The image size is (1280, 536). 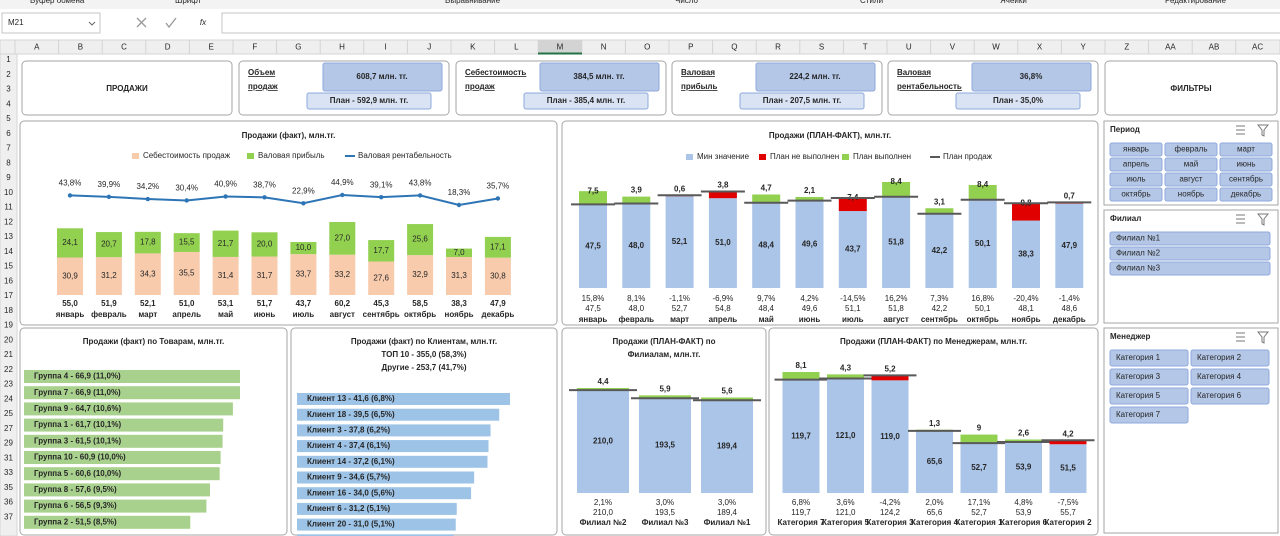 What do you see at coordinates (70, 242) in the screenshot?
I see `profit-label: 24,1` at bounding box center [70, 242].